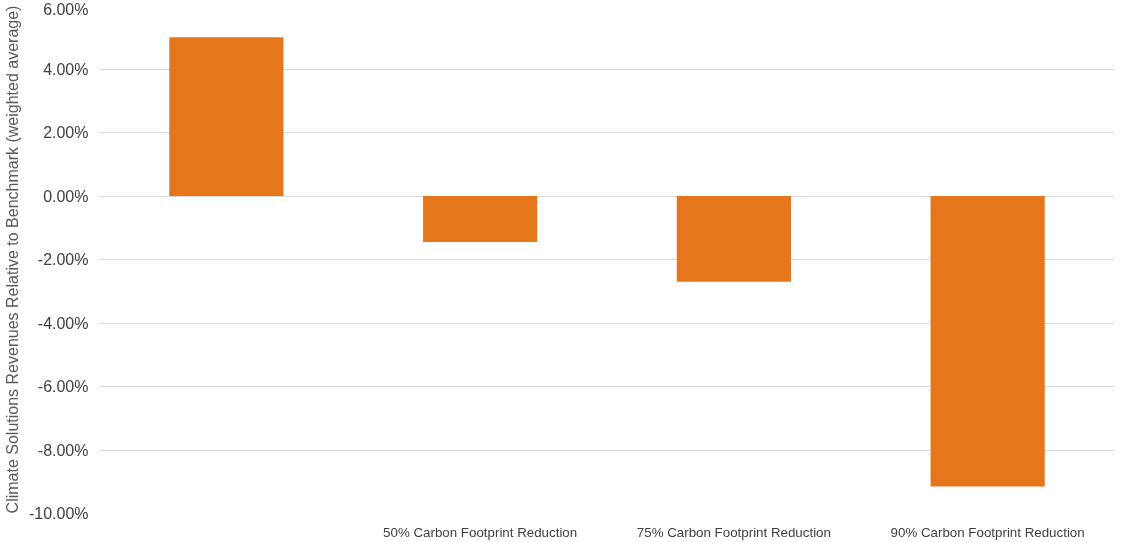 This screenshot has height=542, width=1134. I want to click on y-tick-label: 6.00%, so click(66, 9).